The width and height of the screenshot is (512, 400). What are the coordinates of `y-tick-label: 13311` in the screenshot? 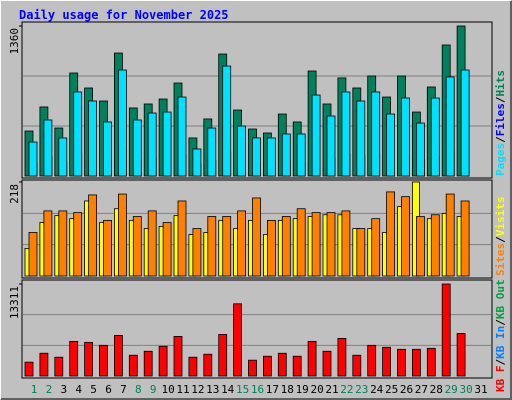 It's located at (14, 302).